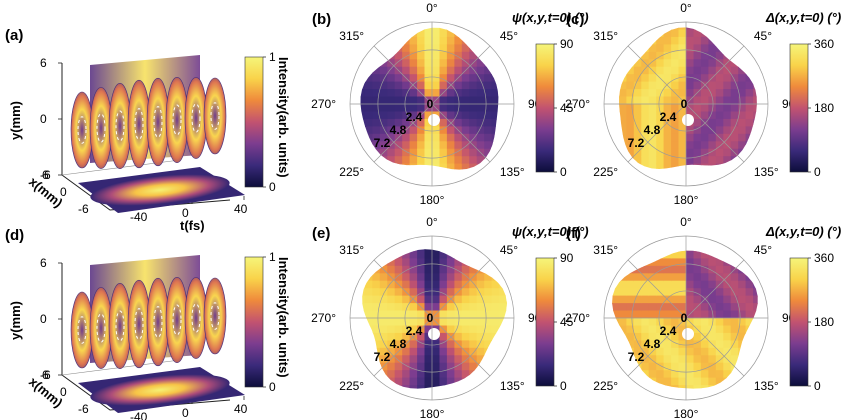 This screenshot has height=420, width=859. Describe the element at coordinates (803, 17) in the screenshot. I see `panel-title: Δ(x,y,t=0) (°)` at that location.